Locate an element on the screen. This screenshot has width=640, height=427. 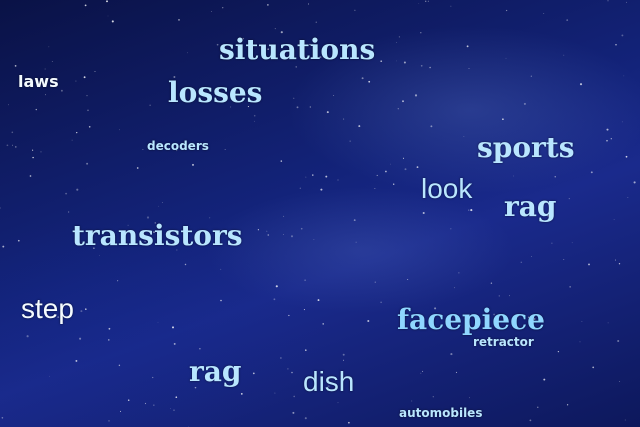
word-facepiece: facepiece is located at coordinates (471, 319).